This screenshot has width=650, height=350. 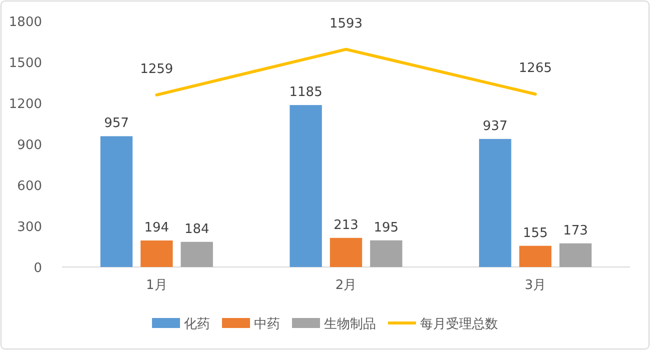 What do you see at coordinates (29, 186) in the screenshot?
I see `y-tick-label: 600` at bounding box center [29, 186].